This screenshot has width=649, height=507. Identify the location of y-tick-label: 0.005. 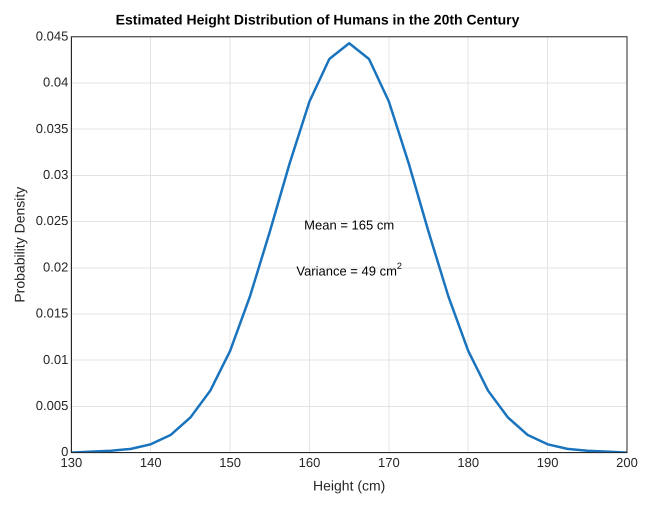
(52, 405).